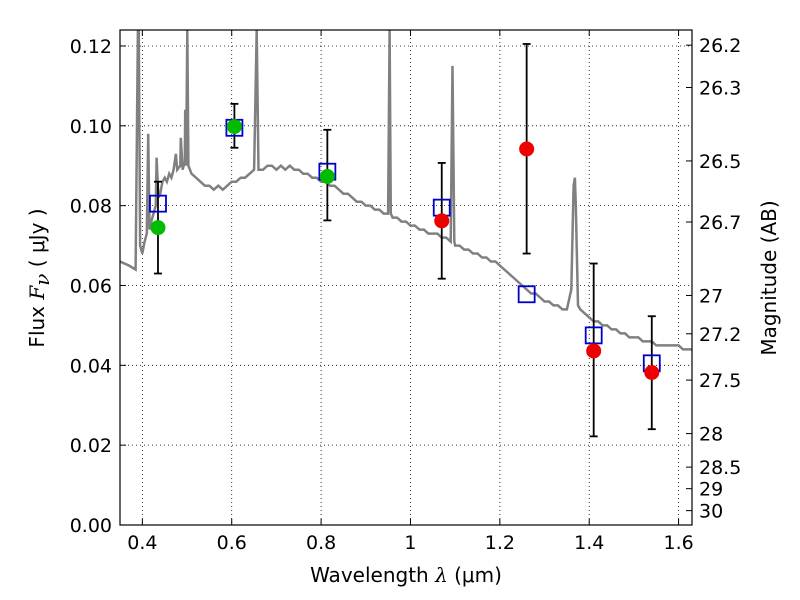  I want to click on y-tick-label: 0.00, so click(91, 526).